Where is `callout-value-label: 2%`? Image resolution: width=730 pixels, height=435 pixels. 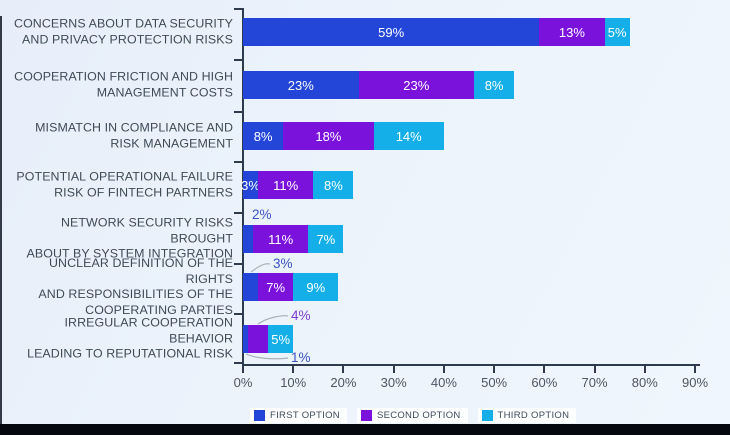
callout-value-label: 2% is located at coordinates (262, 214).